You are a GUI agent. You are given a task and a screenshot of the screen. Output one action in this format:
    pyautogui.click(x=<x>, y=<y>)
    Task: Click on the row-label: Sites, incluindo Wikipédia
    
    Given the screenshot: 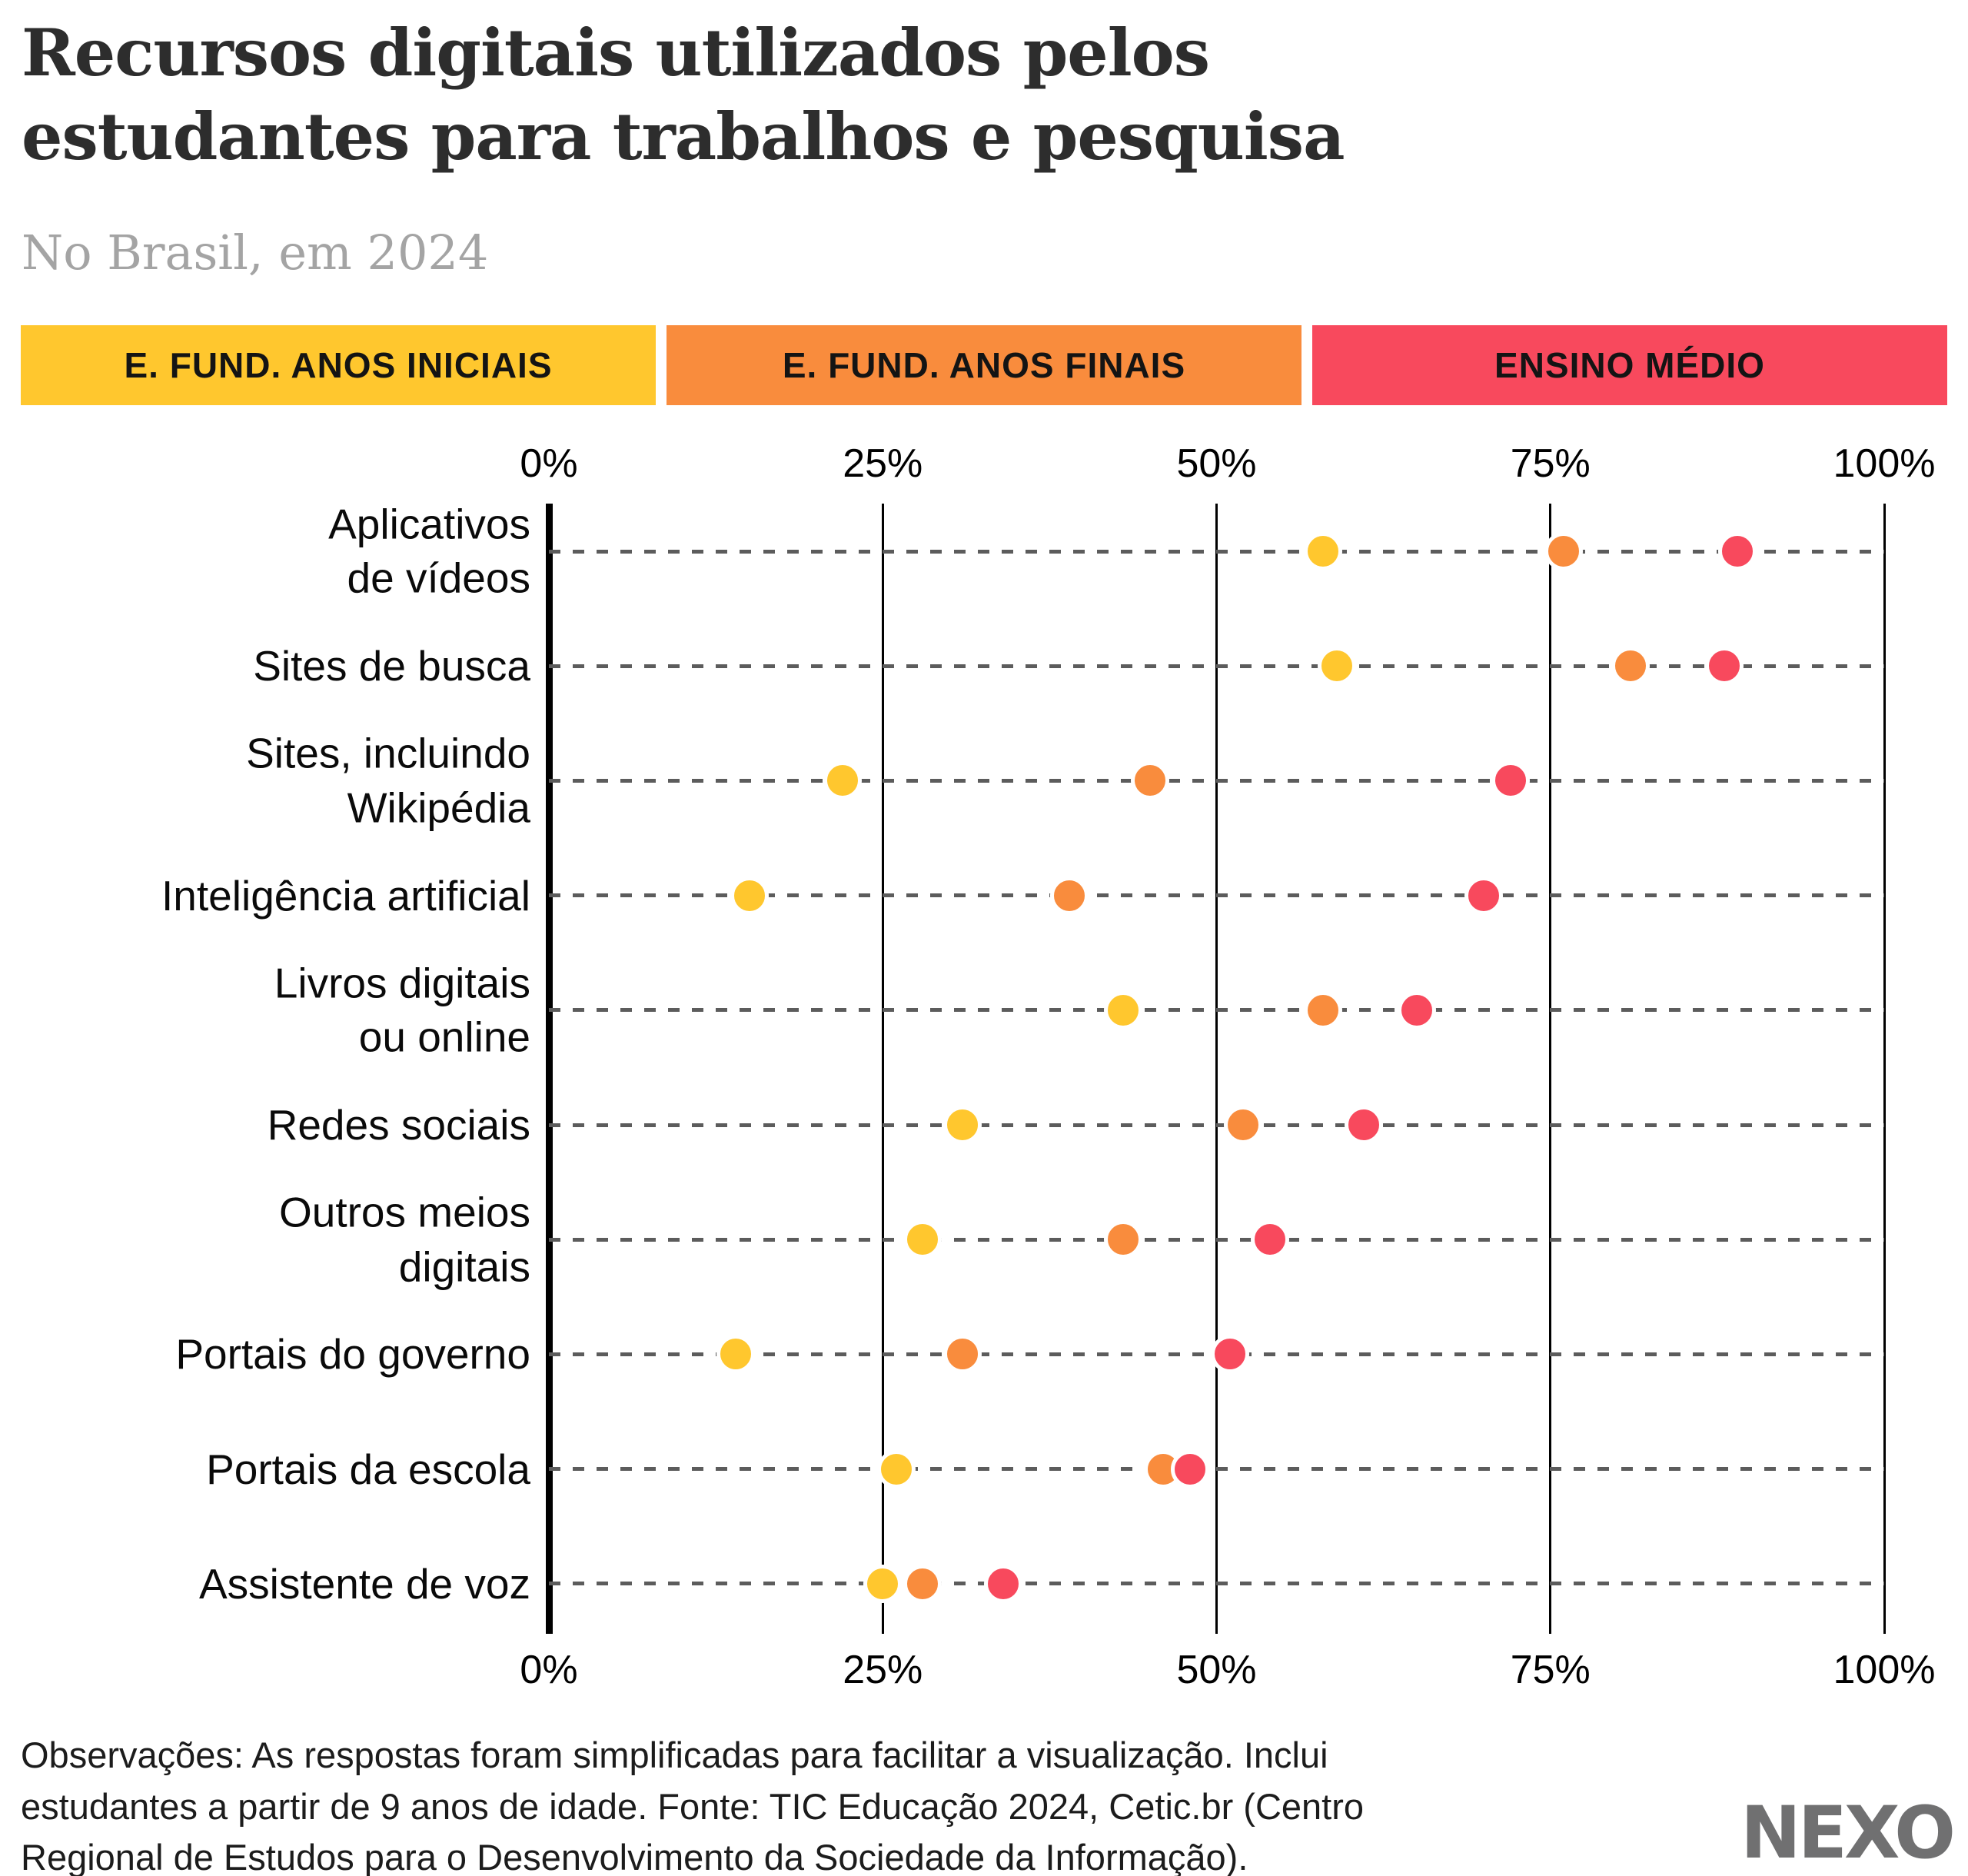 What is the action you would take?
    pyautogui.click(x=388, y=781)
    